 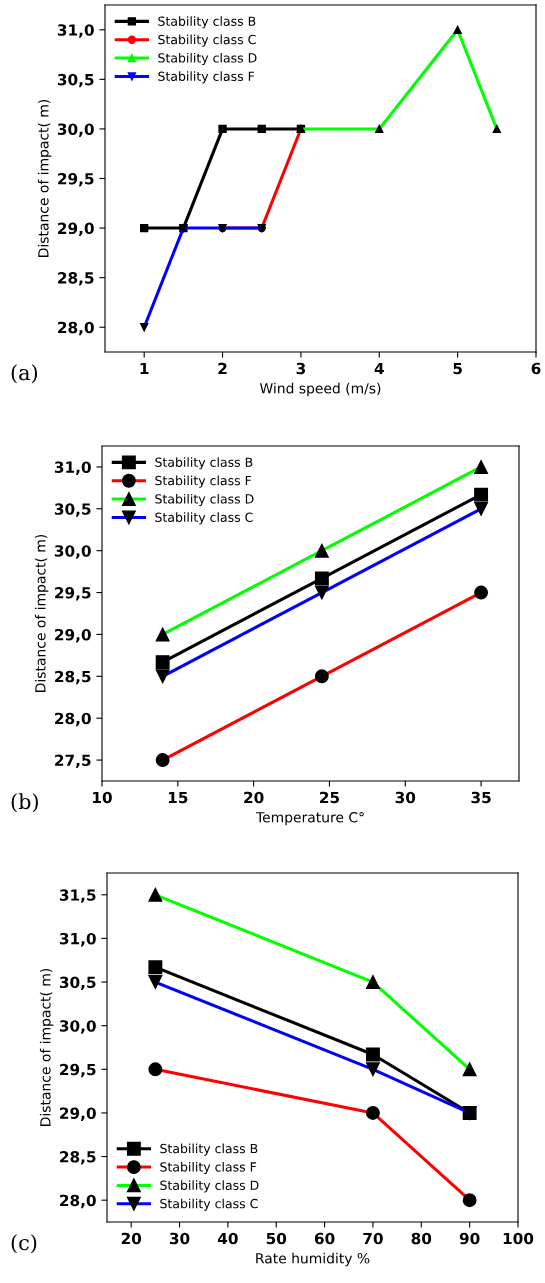 I want to click on x-tick-label: 80, so click(x=421, y=1238).